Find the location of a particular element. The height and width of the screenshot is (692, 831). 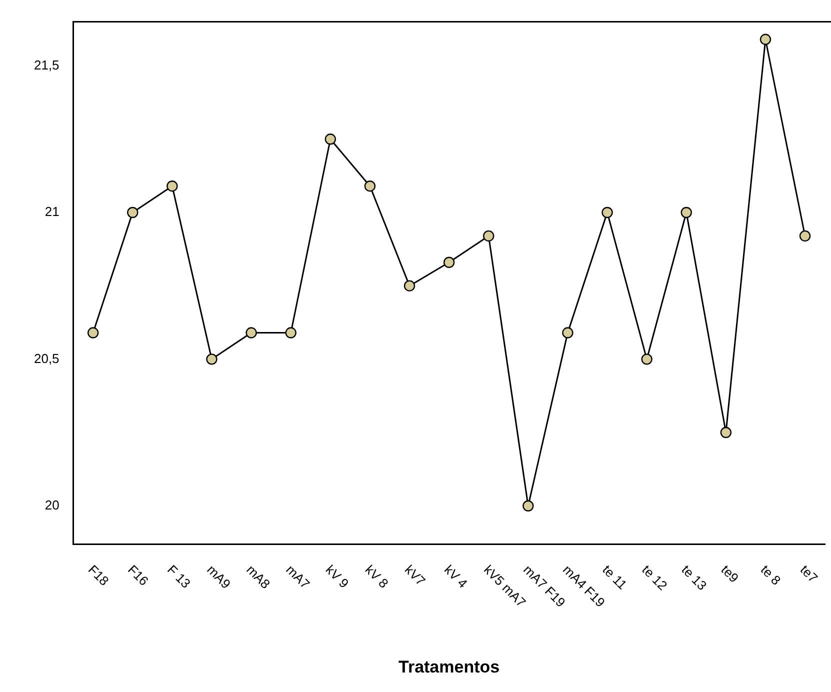

x-tick-label: te7 is located at coordinates (809, 574).